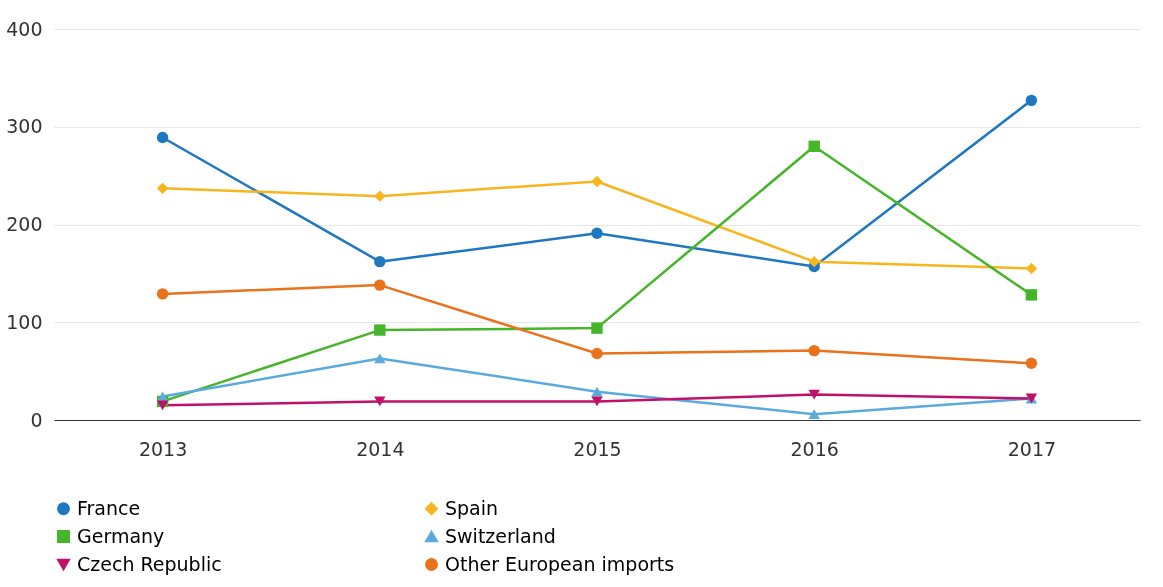 The image size is (1163, 587). What do you see at coordinates (109, 507) in the screenshot?
I see `legend-label: France` at bounding box center [109, 507].